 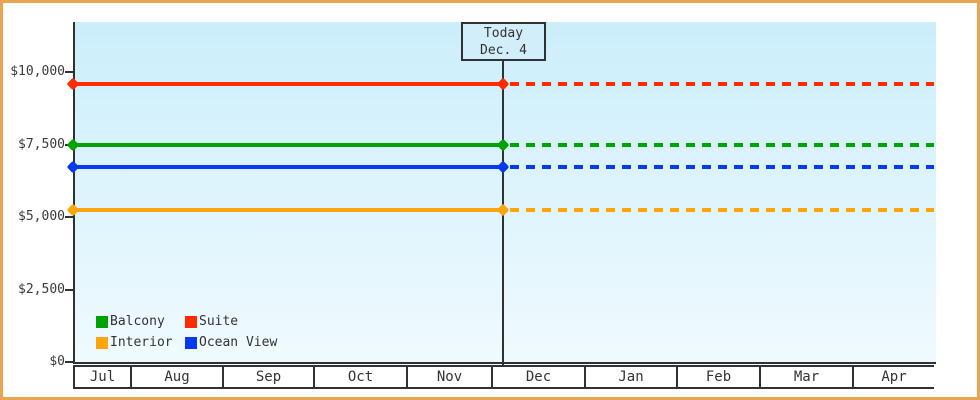 I want to click on legend: Balcony Suite Interior Ocean View, so click(x=186, y=332).